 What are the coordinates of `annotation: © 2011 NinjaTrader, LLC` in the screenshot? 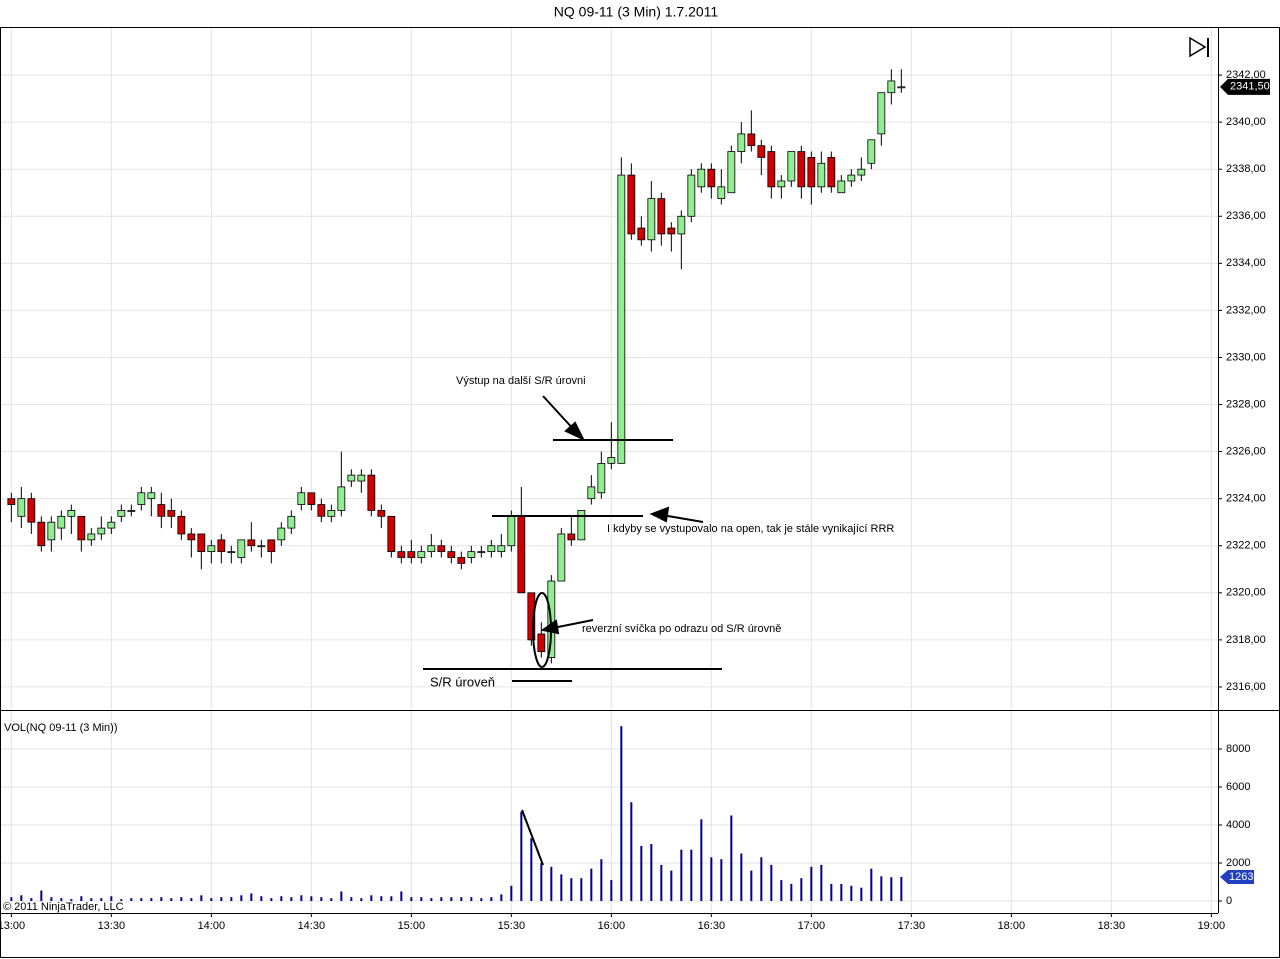 It's located at (63, 907).